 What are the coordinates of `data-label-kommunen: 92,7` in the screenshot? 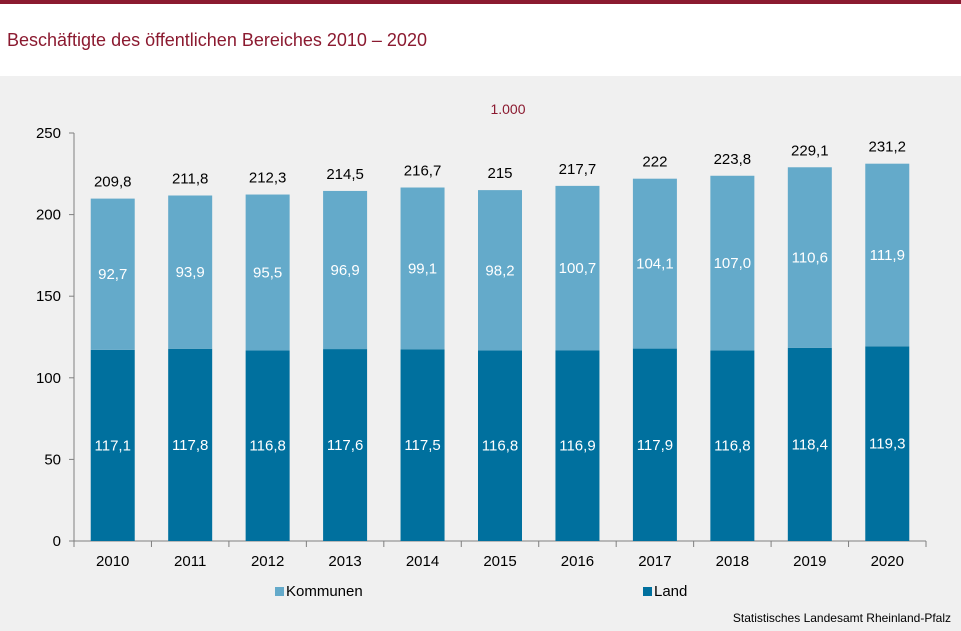 It's located at (112, 274).